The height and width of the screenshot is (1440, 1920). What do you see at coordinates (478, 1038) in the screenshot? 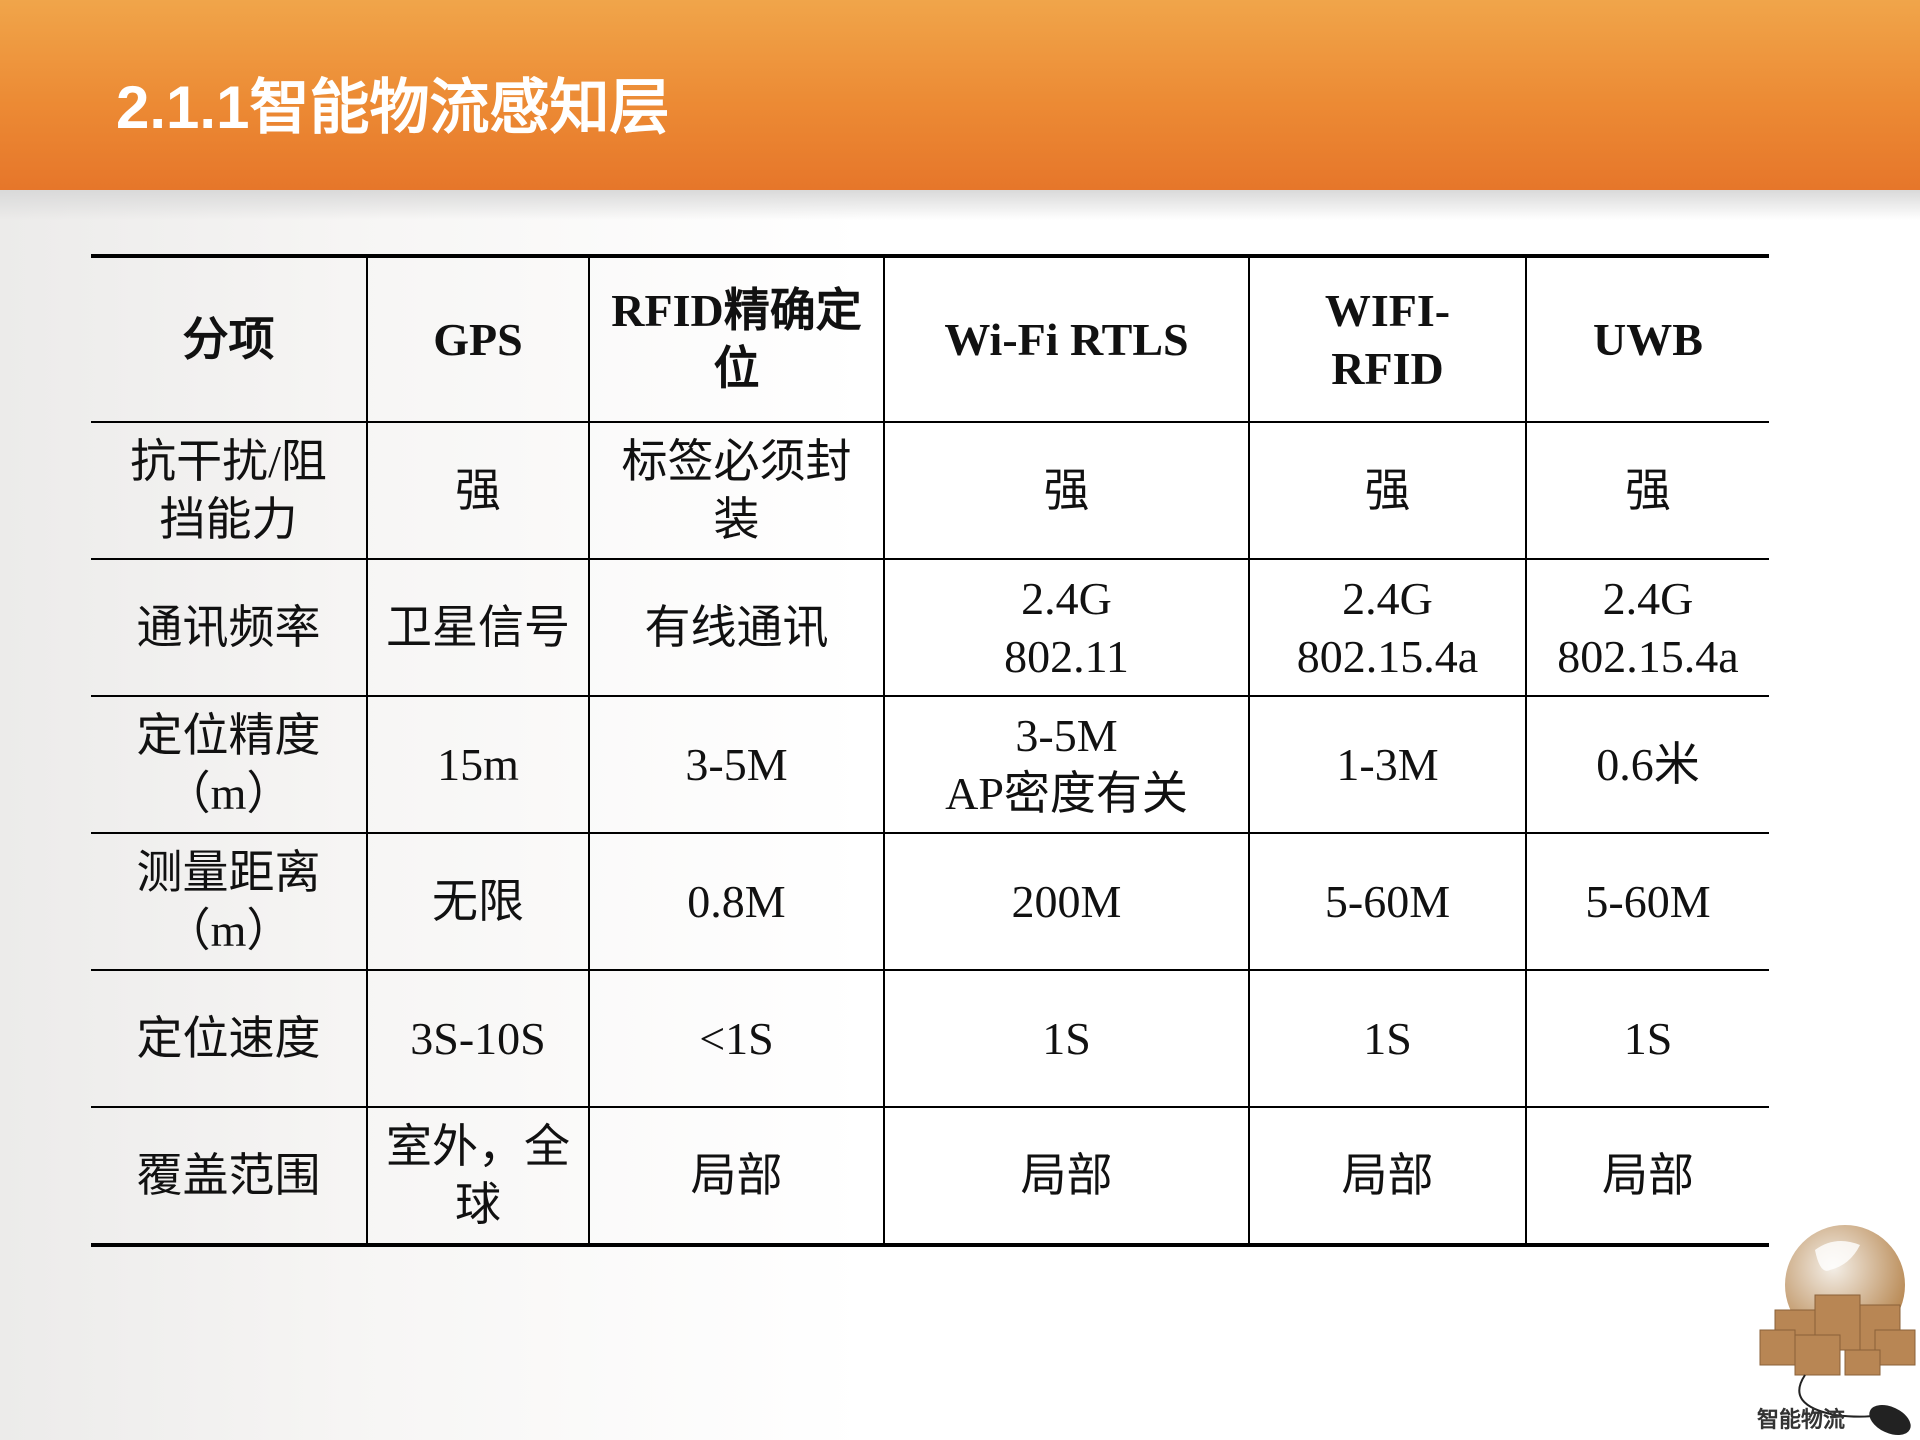
I see `table-cell: 3S-10S` at bounding box center [478, 1038].